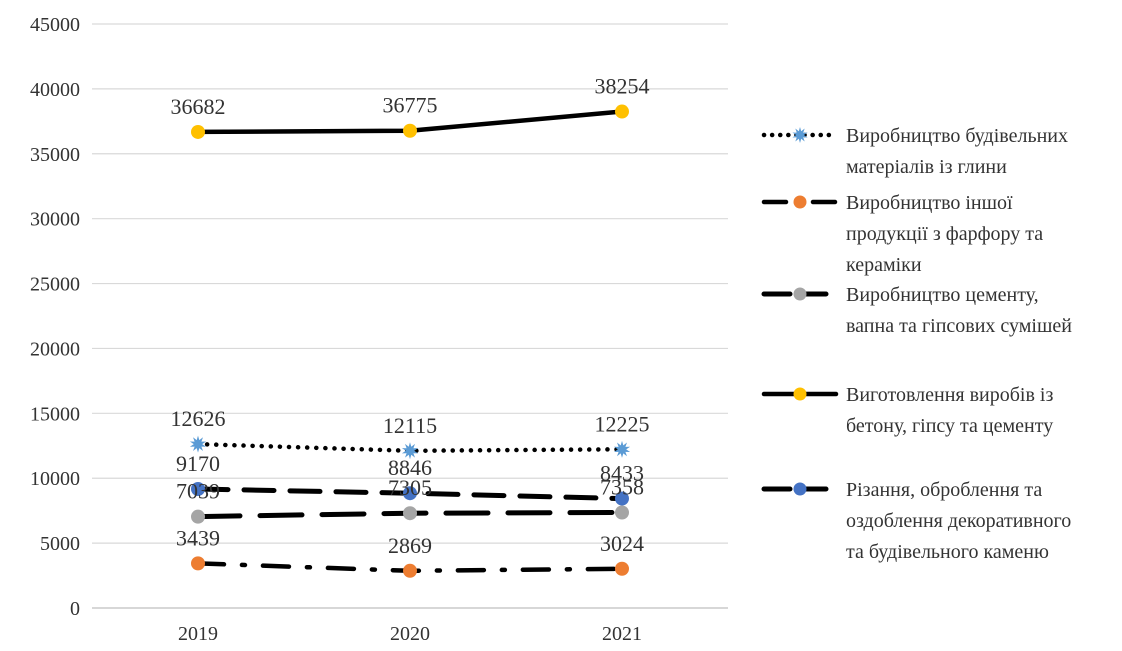 This screenshot has width=1122, height=651. I want to click on legend-label: вапна та гіпсових сумішей, so click(959, 326).